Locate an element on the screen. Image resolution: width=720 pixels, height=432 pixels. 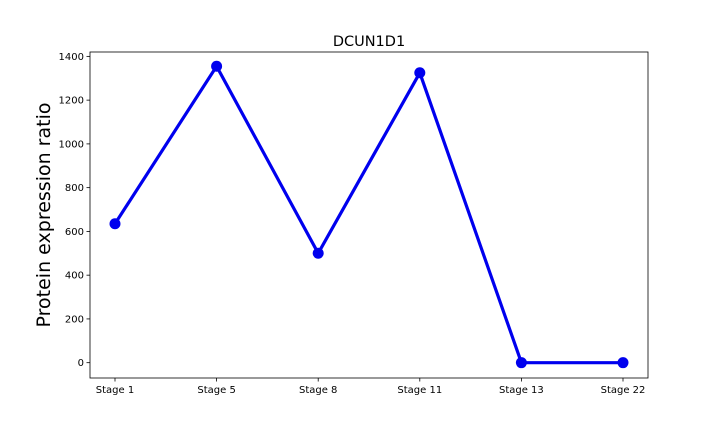
x-tick-label: Stage 22 is located at coordinates (623, 390).